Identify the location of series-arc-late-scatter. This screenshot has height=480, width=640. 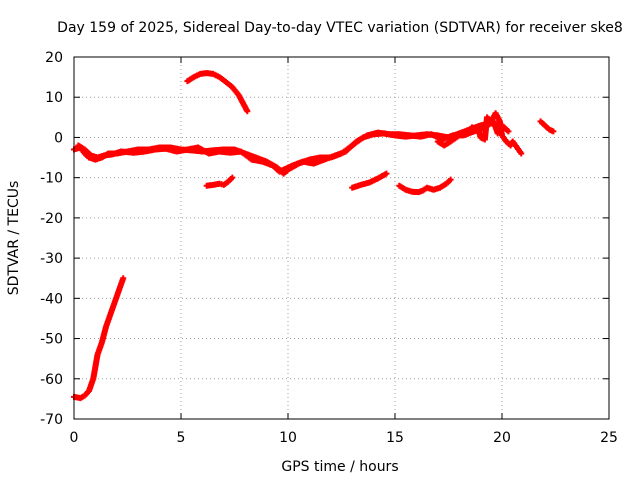
(479, 133).